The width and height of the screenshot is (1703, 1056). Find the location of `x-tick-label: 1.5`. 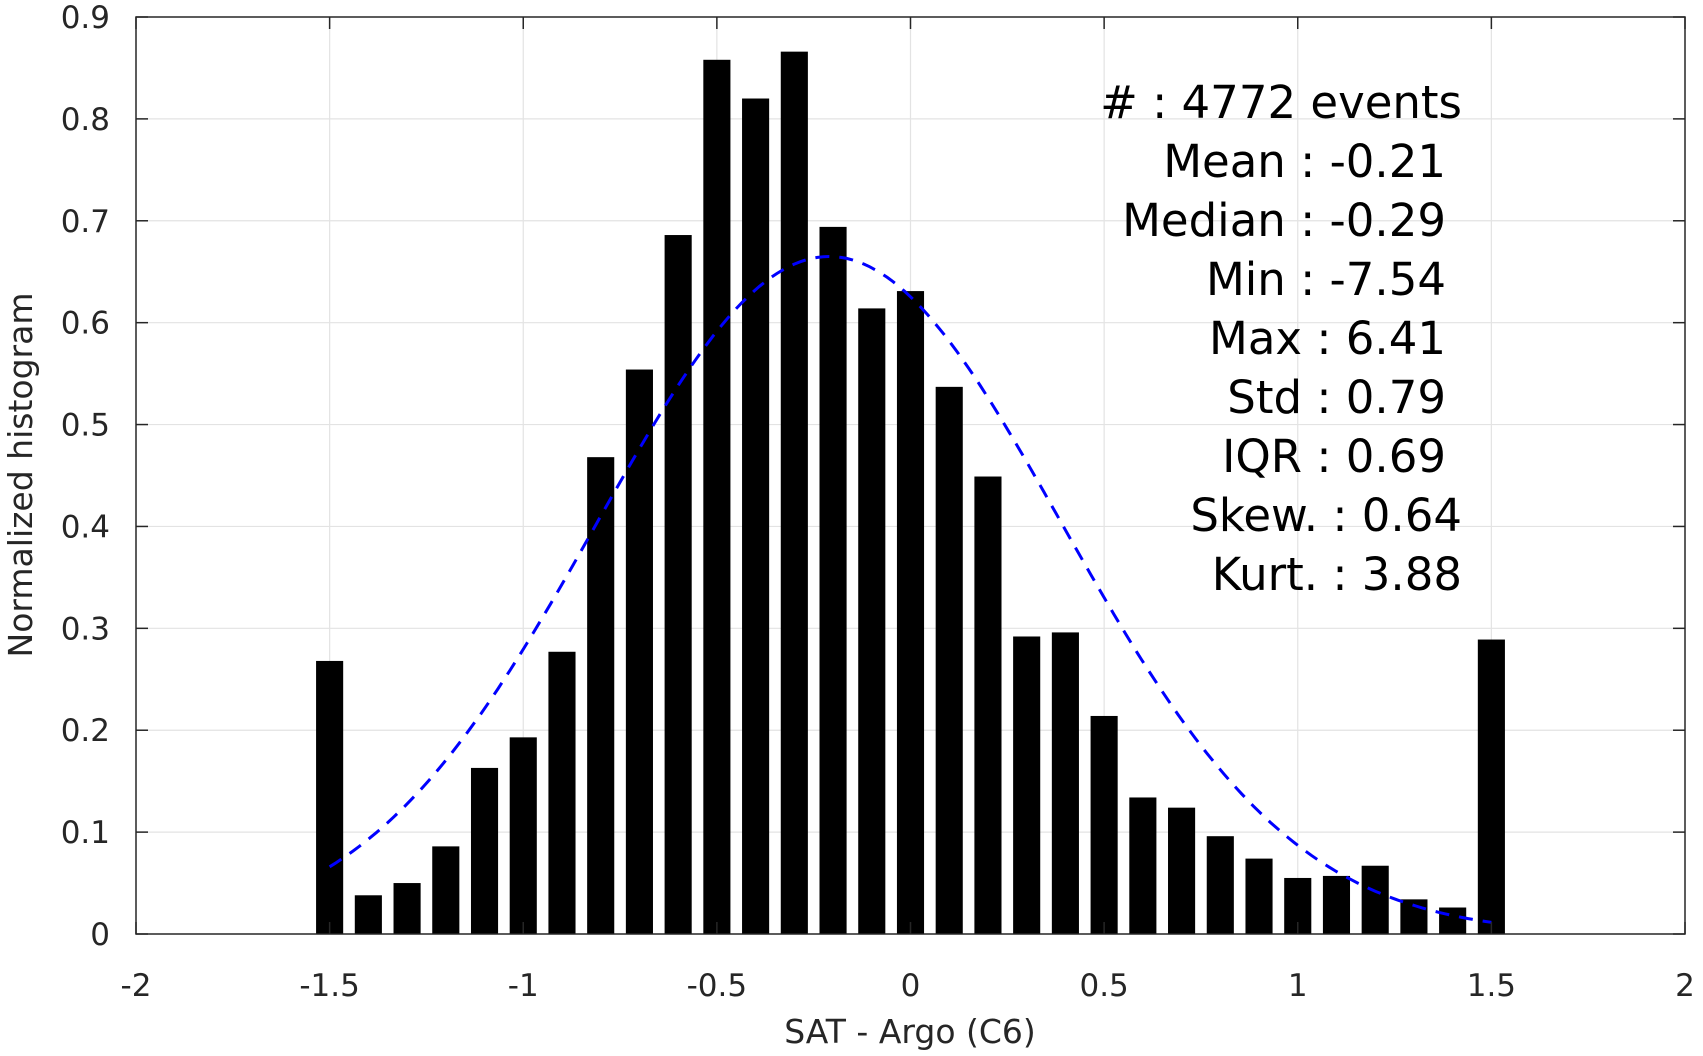

x-tick-label: 1.5 is located at coordinates (1491, 986).